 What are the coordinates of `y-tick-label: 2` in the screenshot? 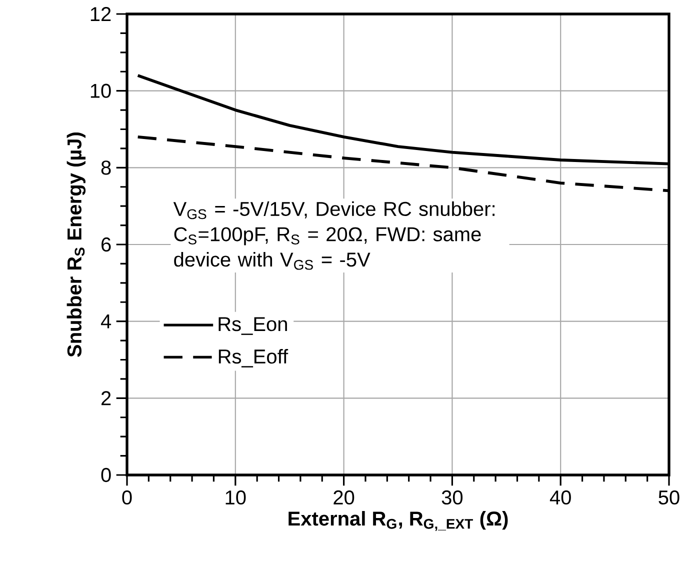 It's located at (106, 398).